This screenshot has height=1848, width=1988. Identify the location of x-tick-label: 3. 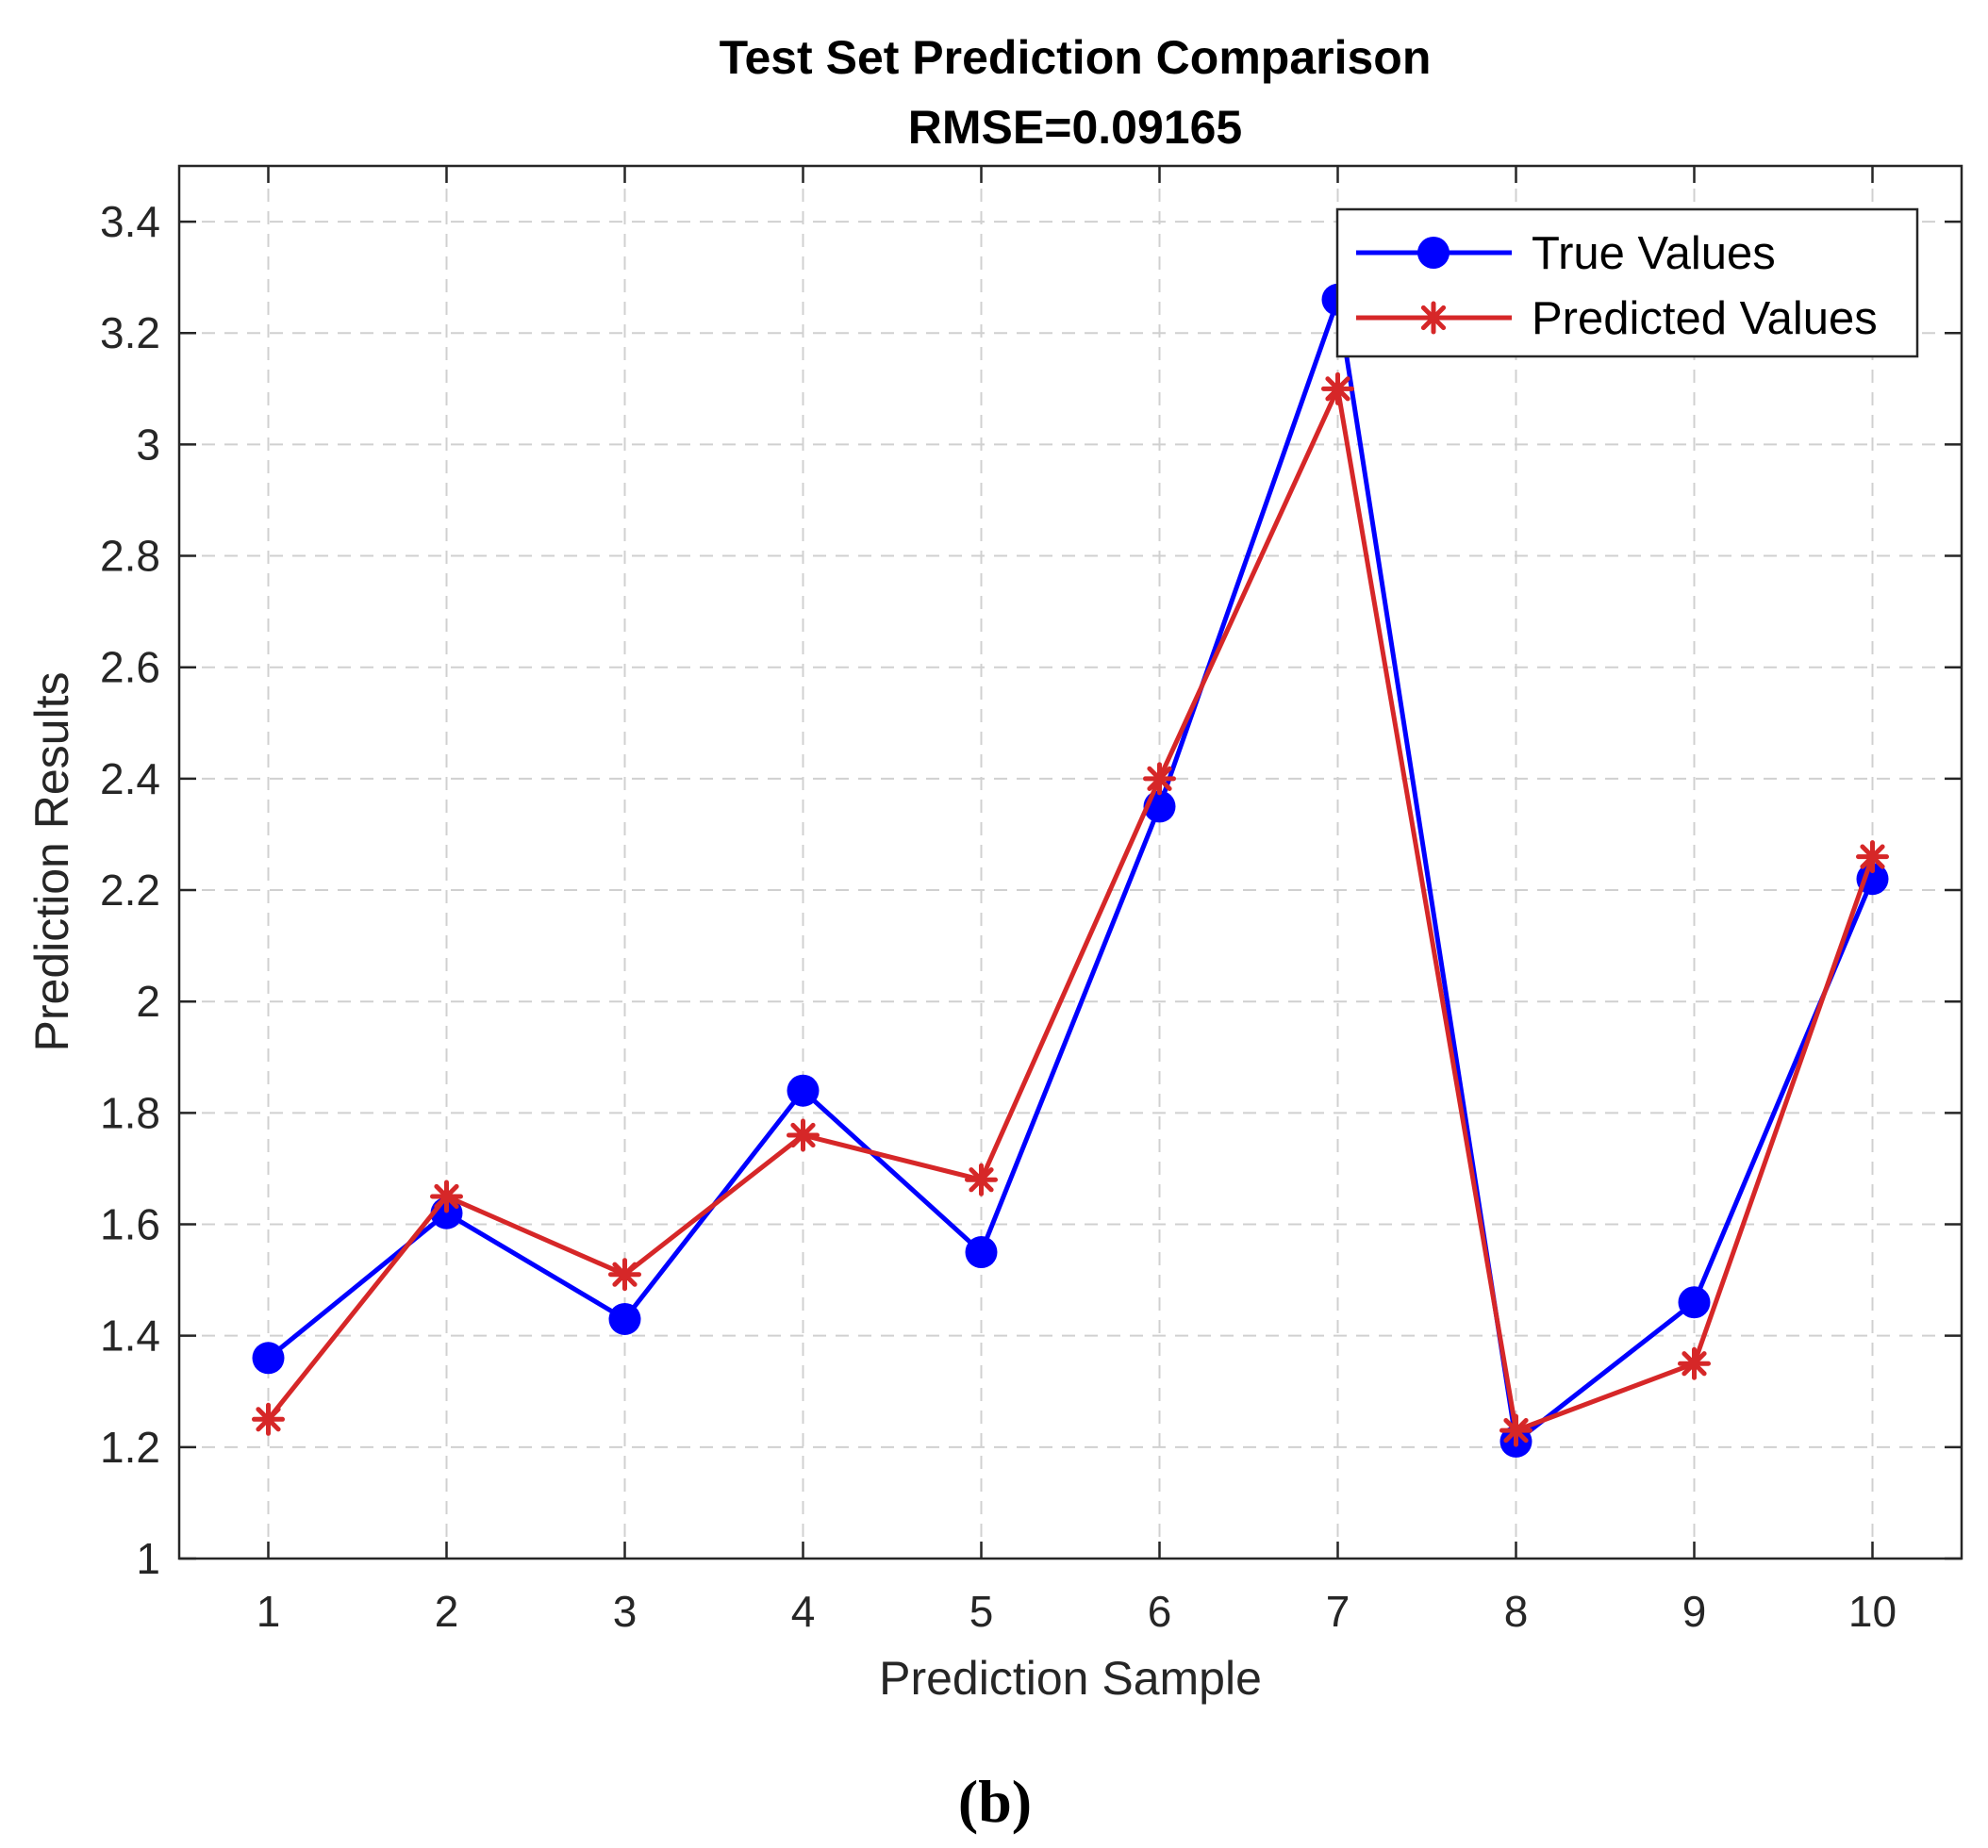
(625, 1611).